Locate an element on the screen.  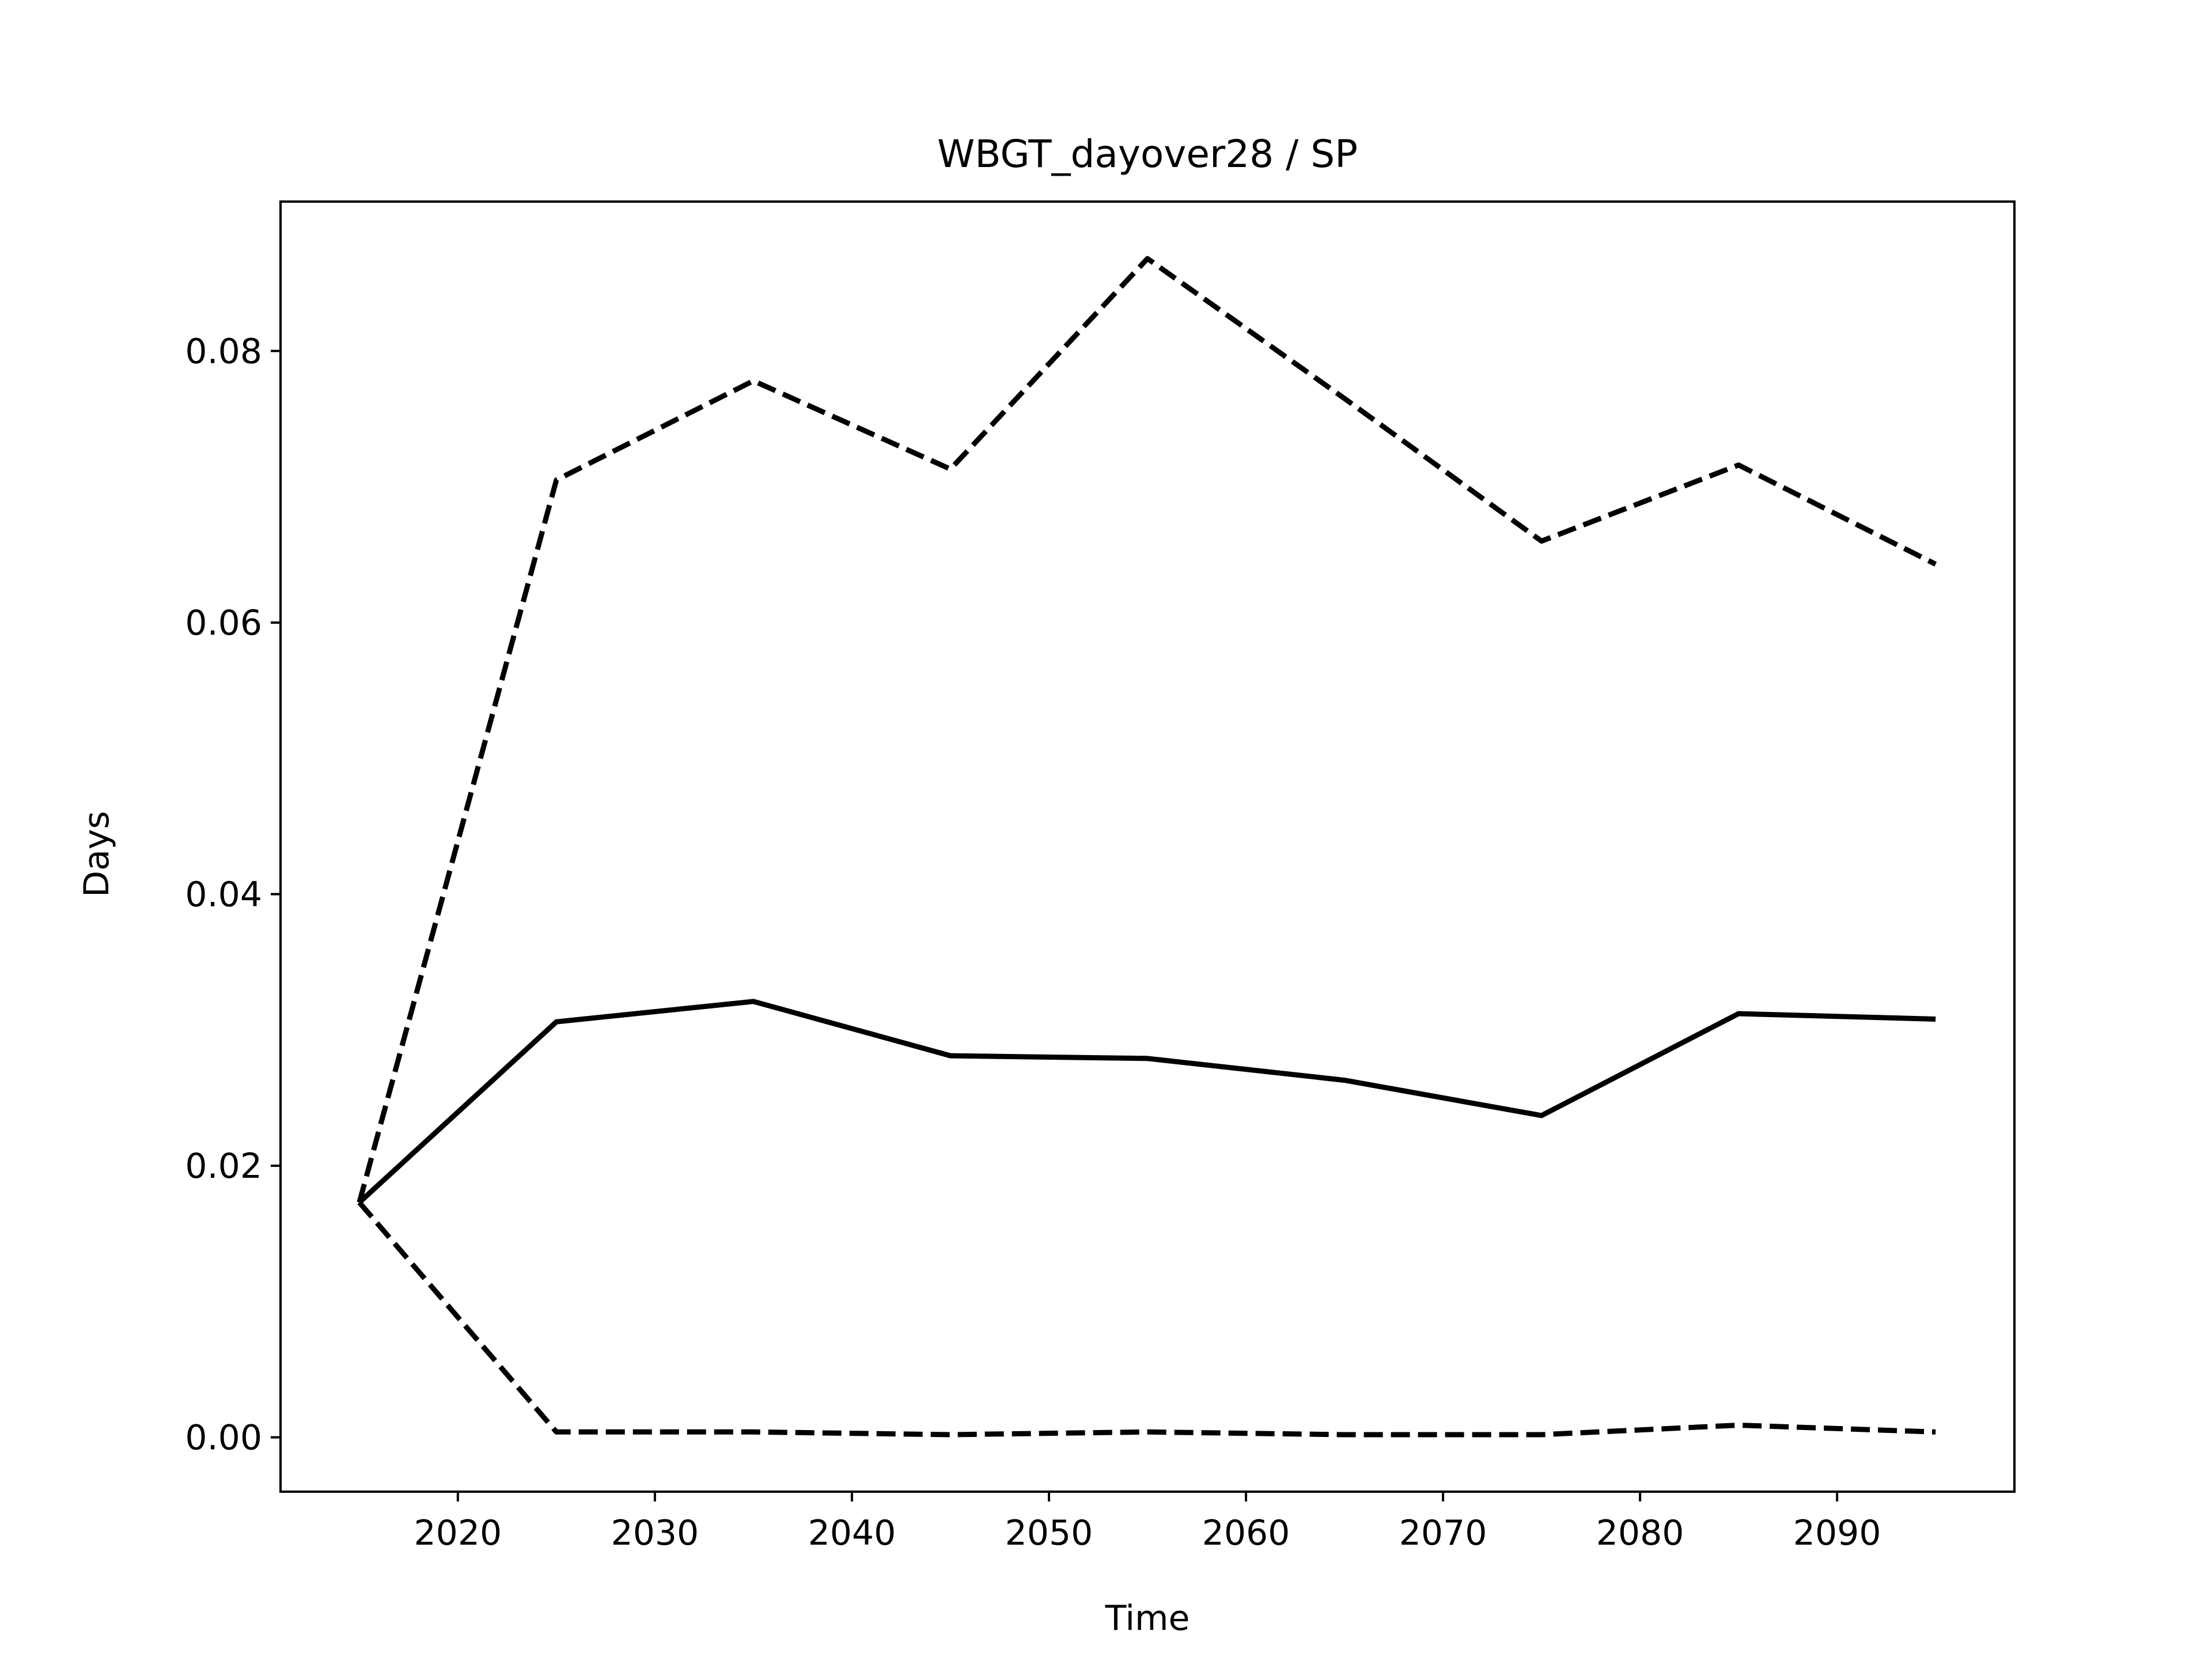
x-tick-label-2070: 2070 is located at coordinates (1443, 1533).